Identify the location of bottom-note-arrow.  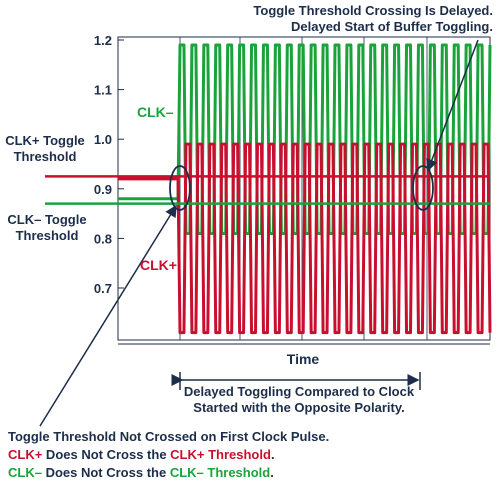
(108, 315).